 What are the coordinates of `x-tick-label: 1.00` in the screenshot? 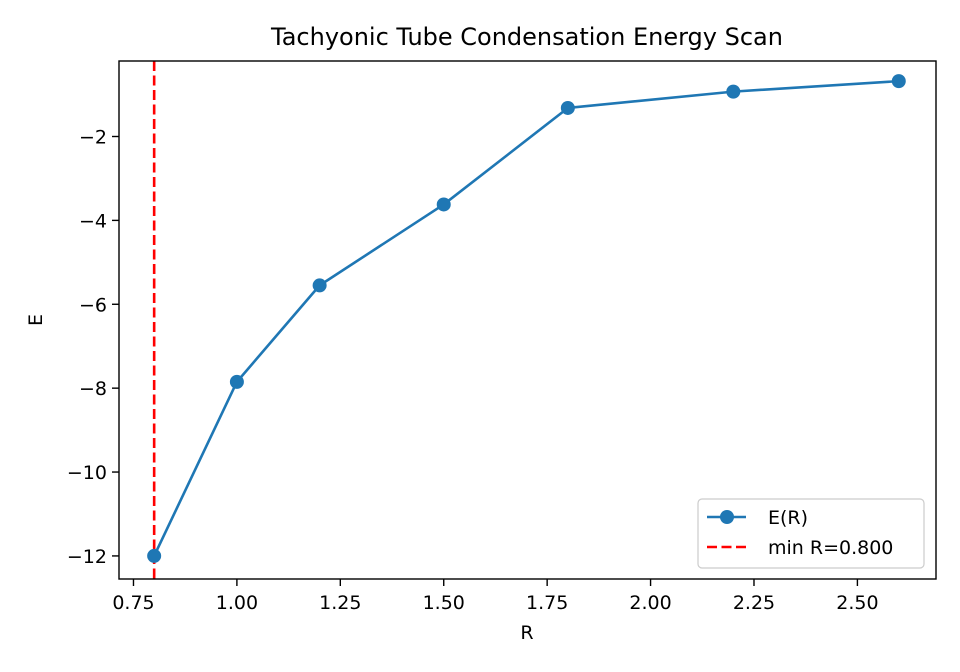 It's located at (237, 603).